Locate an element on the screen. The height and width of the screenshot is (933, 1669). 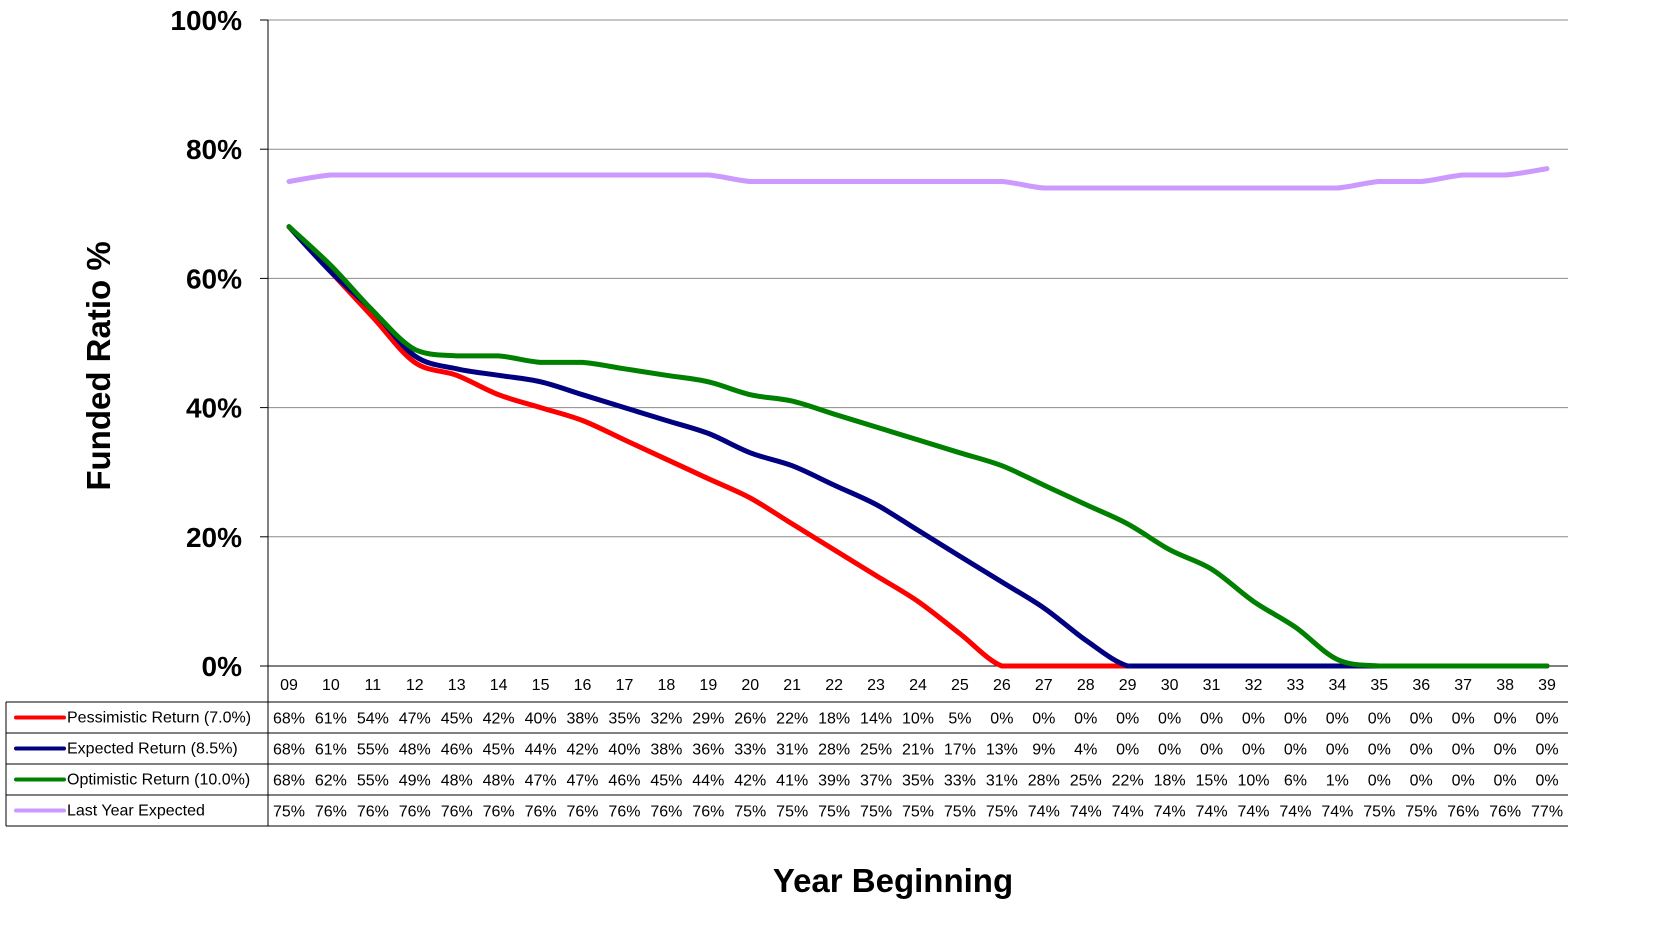
x-tick-label: 27 is located at coordinates (1044, 685).